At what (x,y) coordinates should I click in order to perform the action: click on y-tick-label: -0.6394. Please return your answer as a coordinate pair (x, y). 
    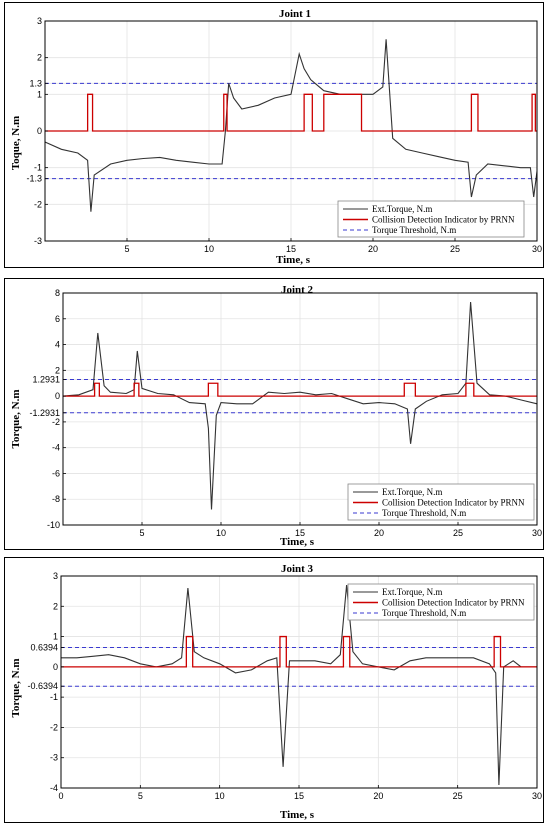
    Looking at the image, I should click on (42, 686).